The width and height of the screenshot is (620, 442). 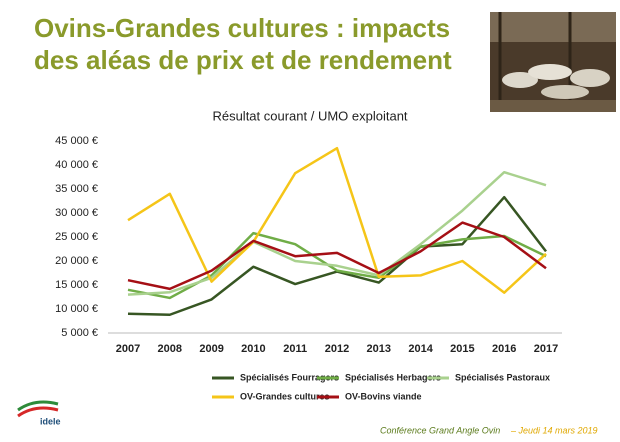 What do you see at coordinates (76, 213) in the screenshot?
I see `y-tick-label: 30 000 €` at bounding box center [76, 213].